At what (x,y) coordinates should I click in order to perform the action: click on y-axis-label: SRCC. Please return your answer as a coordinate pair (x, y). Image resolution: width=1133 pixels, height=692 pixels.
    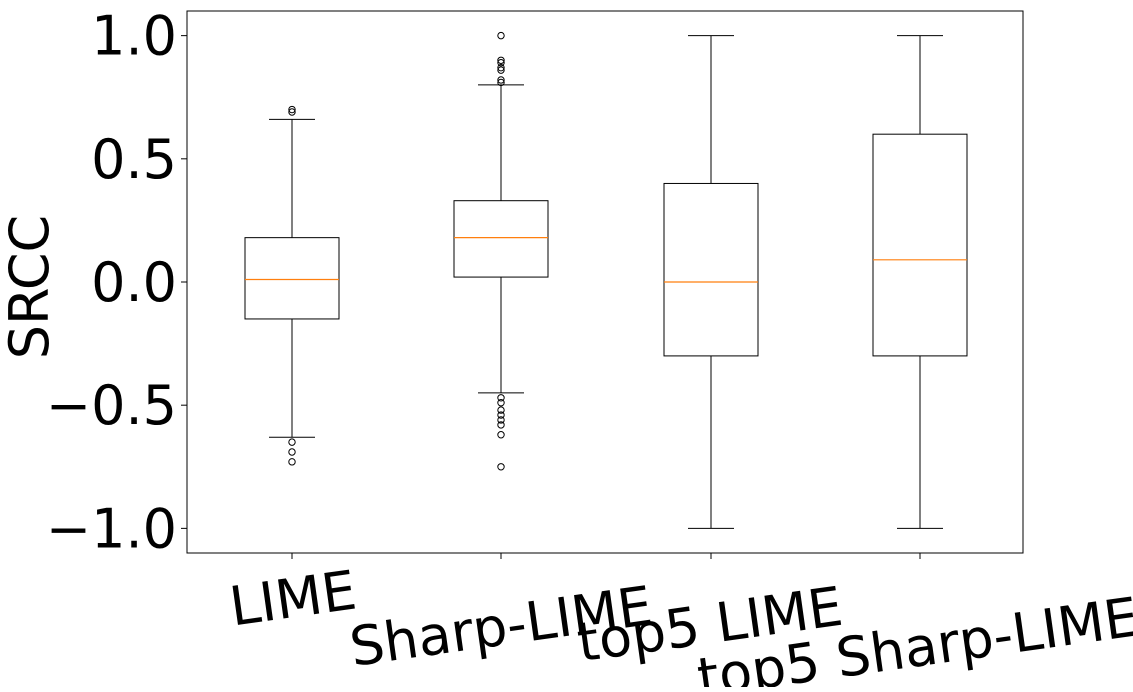
    Looking at the image, I should click on (30, 287).